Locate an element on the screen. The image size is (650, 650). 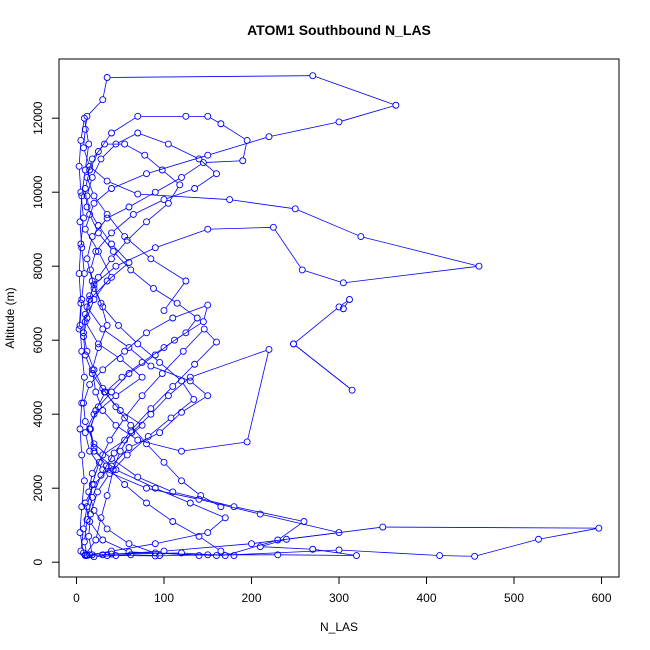
y-tick-label: 6000 is located at coordinates (38, 340).